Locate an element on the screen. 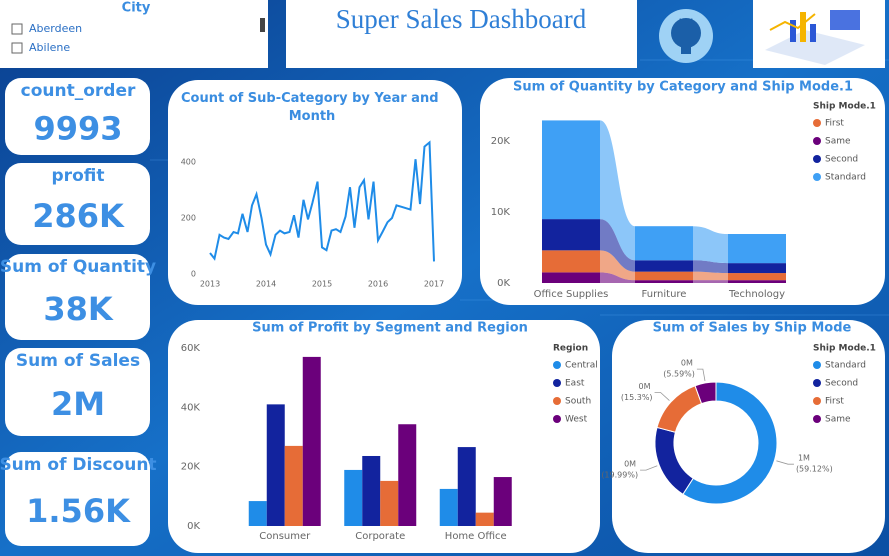 The height and width of the screenshot is (556, 889). chart-title: Sum of Sales by Ship Mode is located at coordinates (752, 328).